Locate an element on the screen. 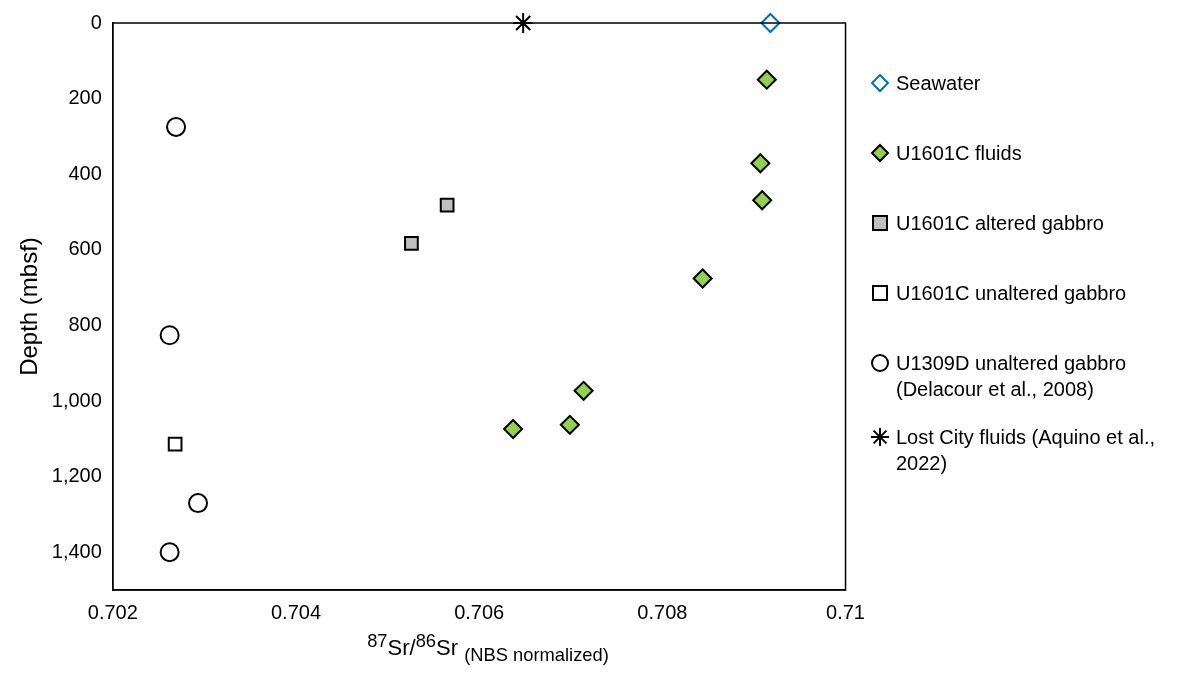 The width and height of the screenshot is (1196, 685). legend-label: U1601C altered gabbro is located at coordinates (1000, 223).